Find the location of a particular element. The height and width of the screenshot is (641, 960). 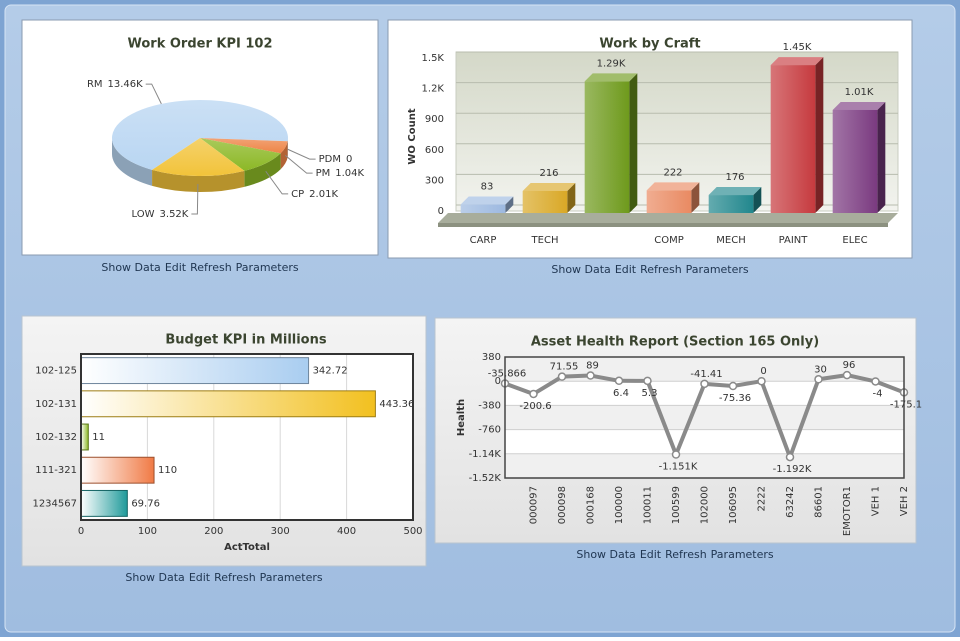

value-label: 216 is located at coordinates (548, 173).